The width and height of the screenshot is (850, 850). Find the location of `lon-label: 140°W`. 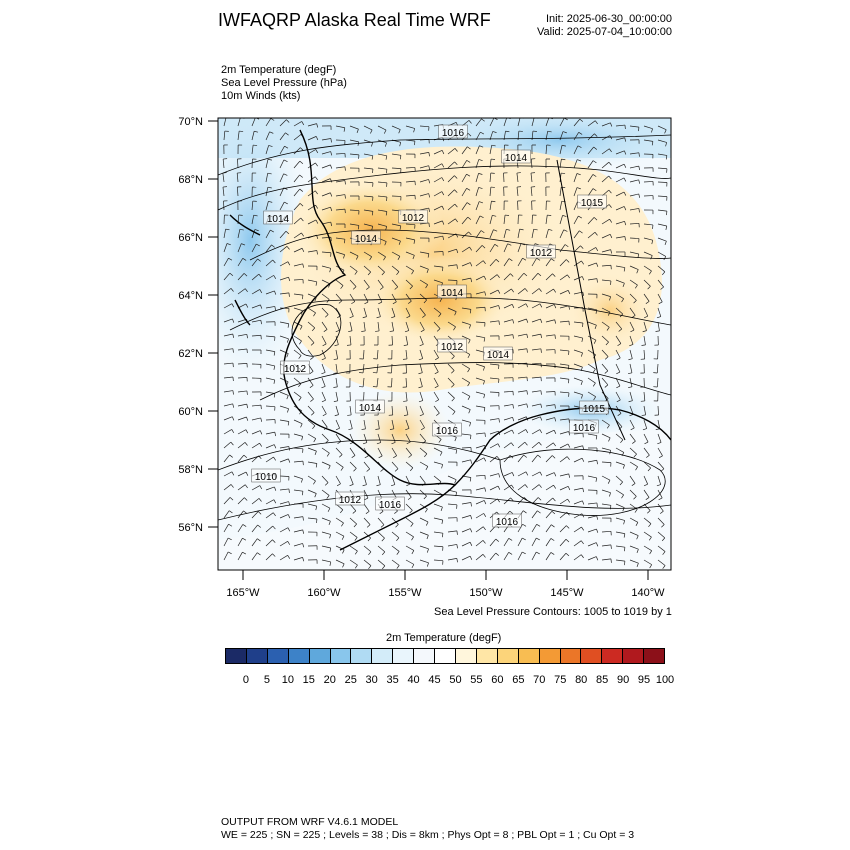

lon-label: 140°W is located at coordinates (648, 593).